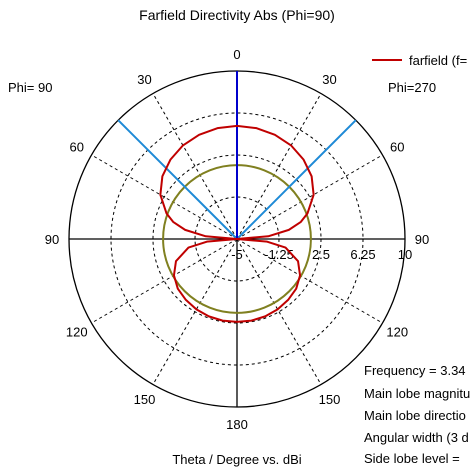 The width and height of the screenshot is (474, 474). Describe the element at coordinates (415, 415) in the screenshot. I see `info-main-lobe-direction: Main lobe directio` at that location.